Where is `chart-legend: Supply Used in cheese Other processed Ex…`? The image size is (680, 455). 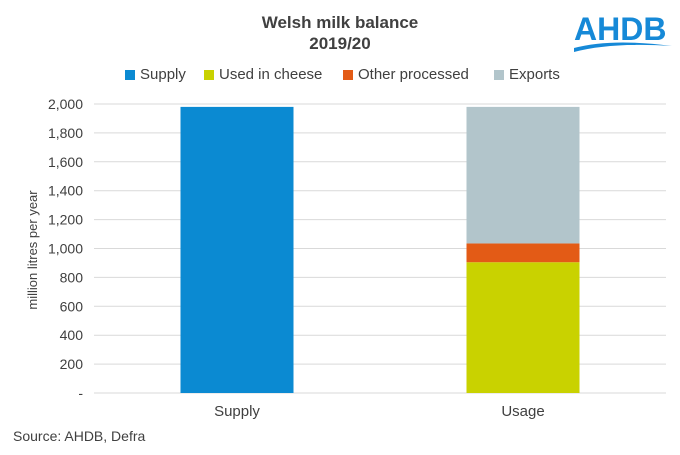 chart-legend: Supply Used in cheese Other processed Ex… is located at coordinates (340, 77).